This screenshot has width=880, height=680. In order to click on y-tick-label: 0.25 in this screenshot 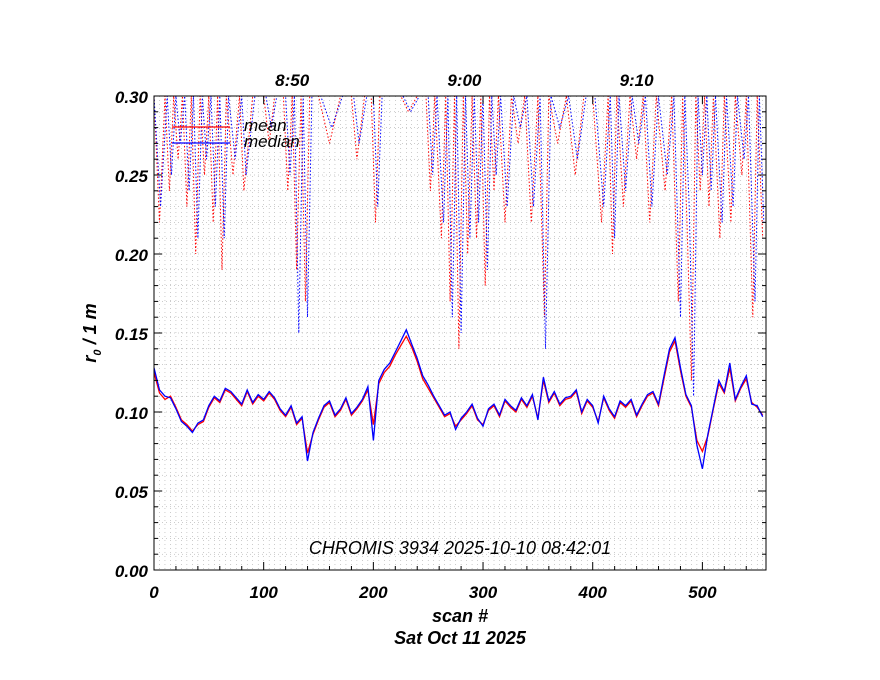, I will do `click(132, 176)`.